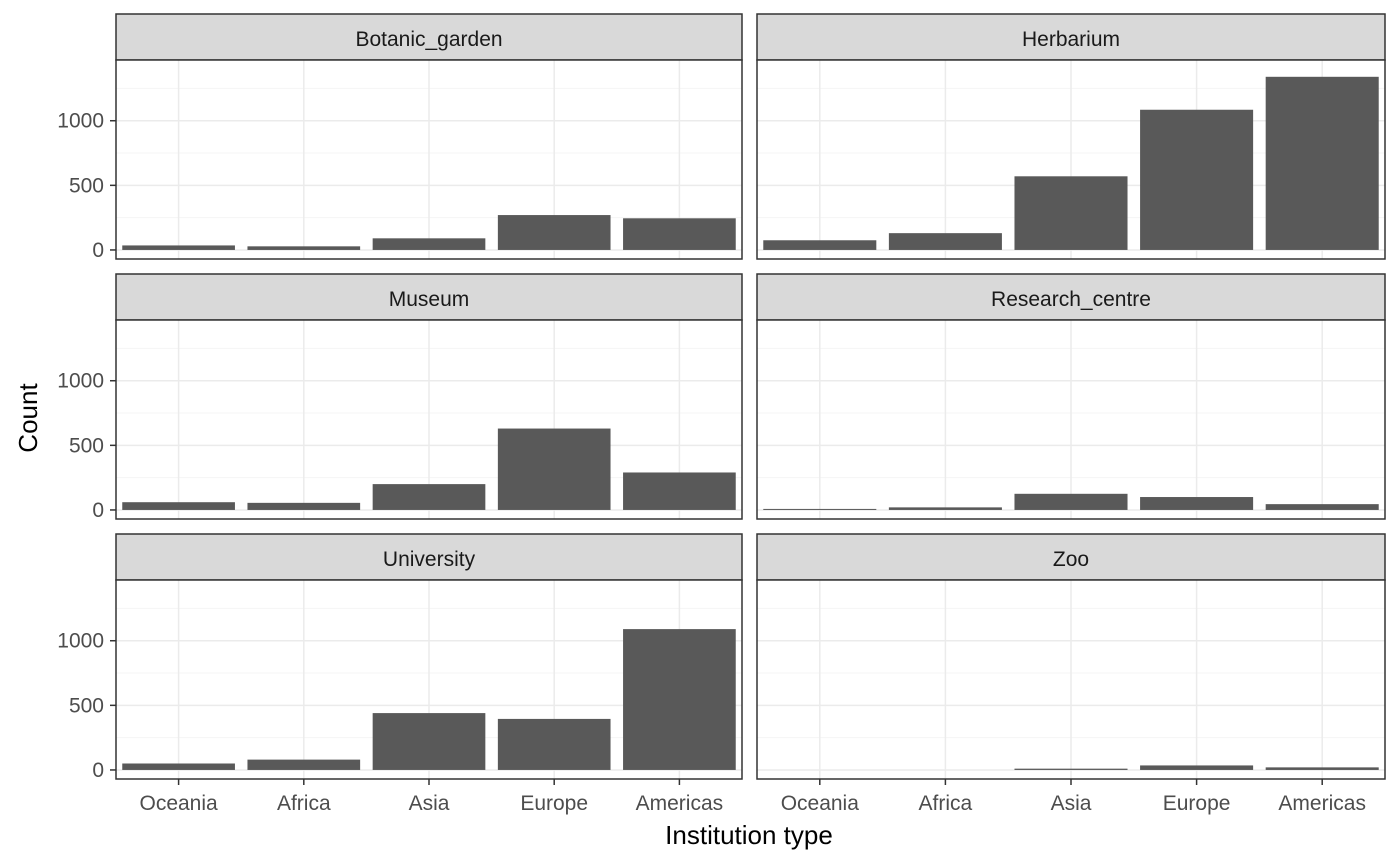 The width and height of the screenshot is (1400, 865). What do you see at coordinates (429, 299) in the screenshot?
I see `facet-strip-label: Museum` at bounding box center [429, 299].